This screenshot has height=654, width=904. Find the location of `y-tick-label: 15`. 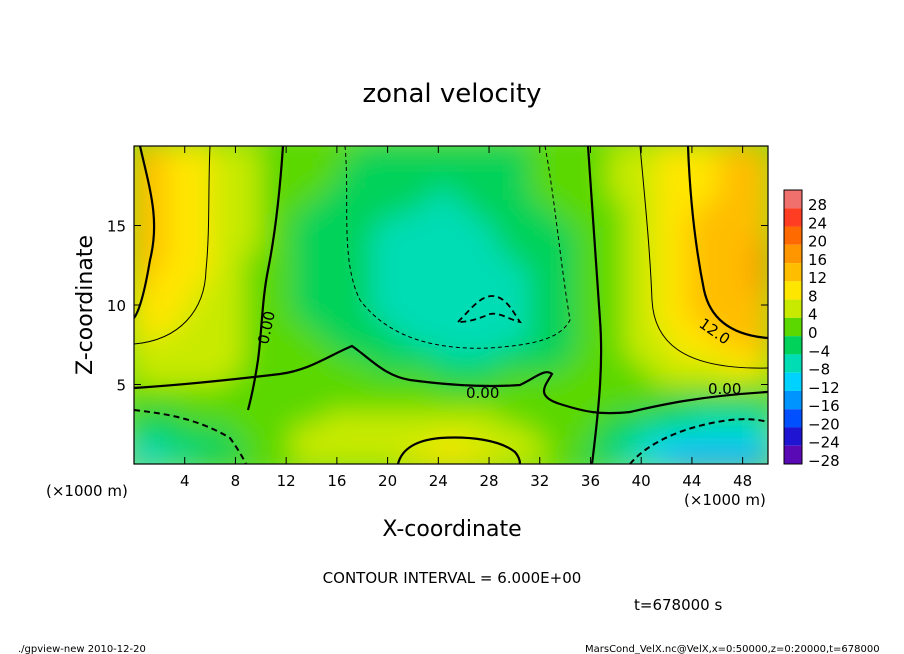

y-tick-label: 15 is located at coordinates (116, 227).